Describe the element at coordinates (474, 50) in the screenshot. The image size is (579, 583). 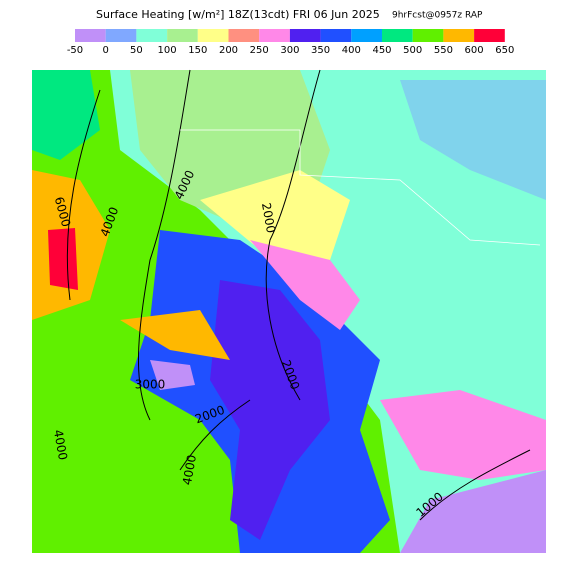
I see `legend-label: 600` at that location.